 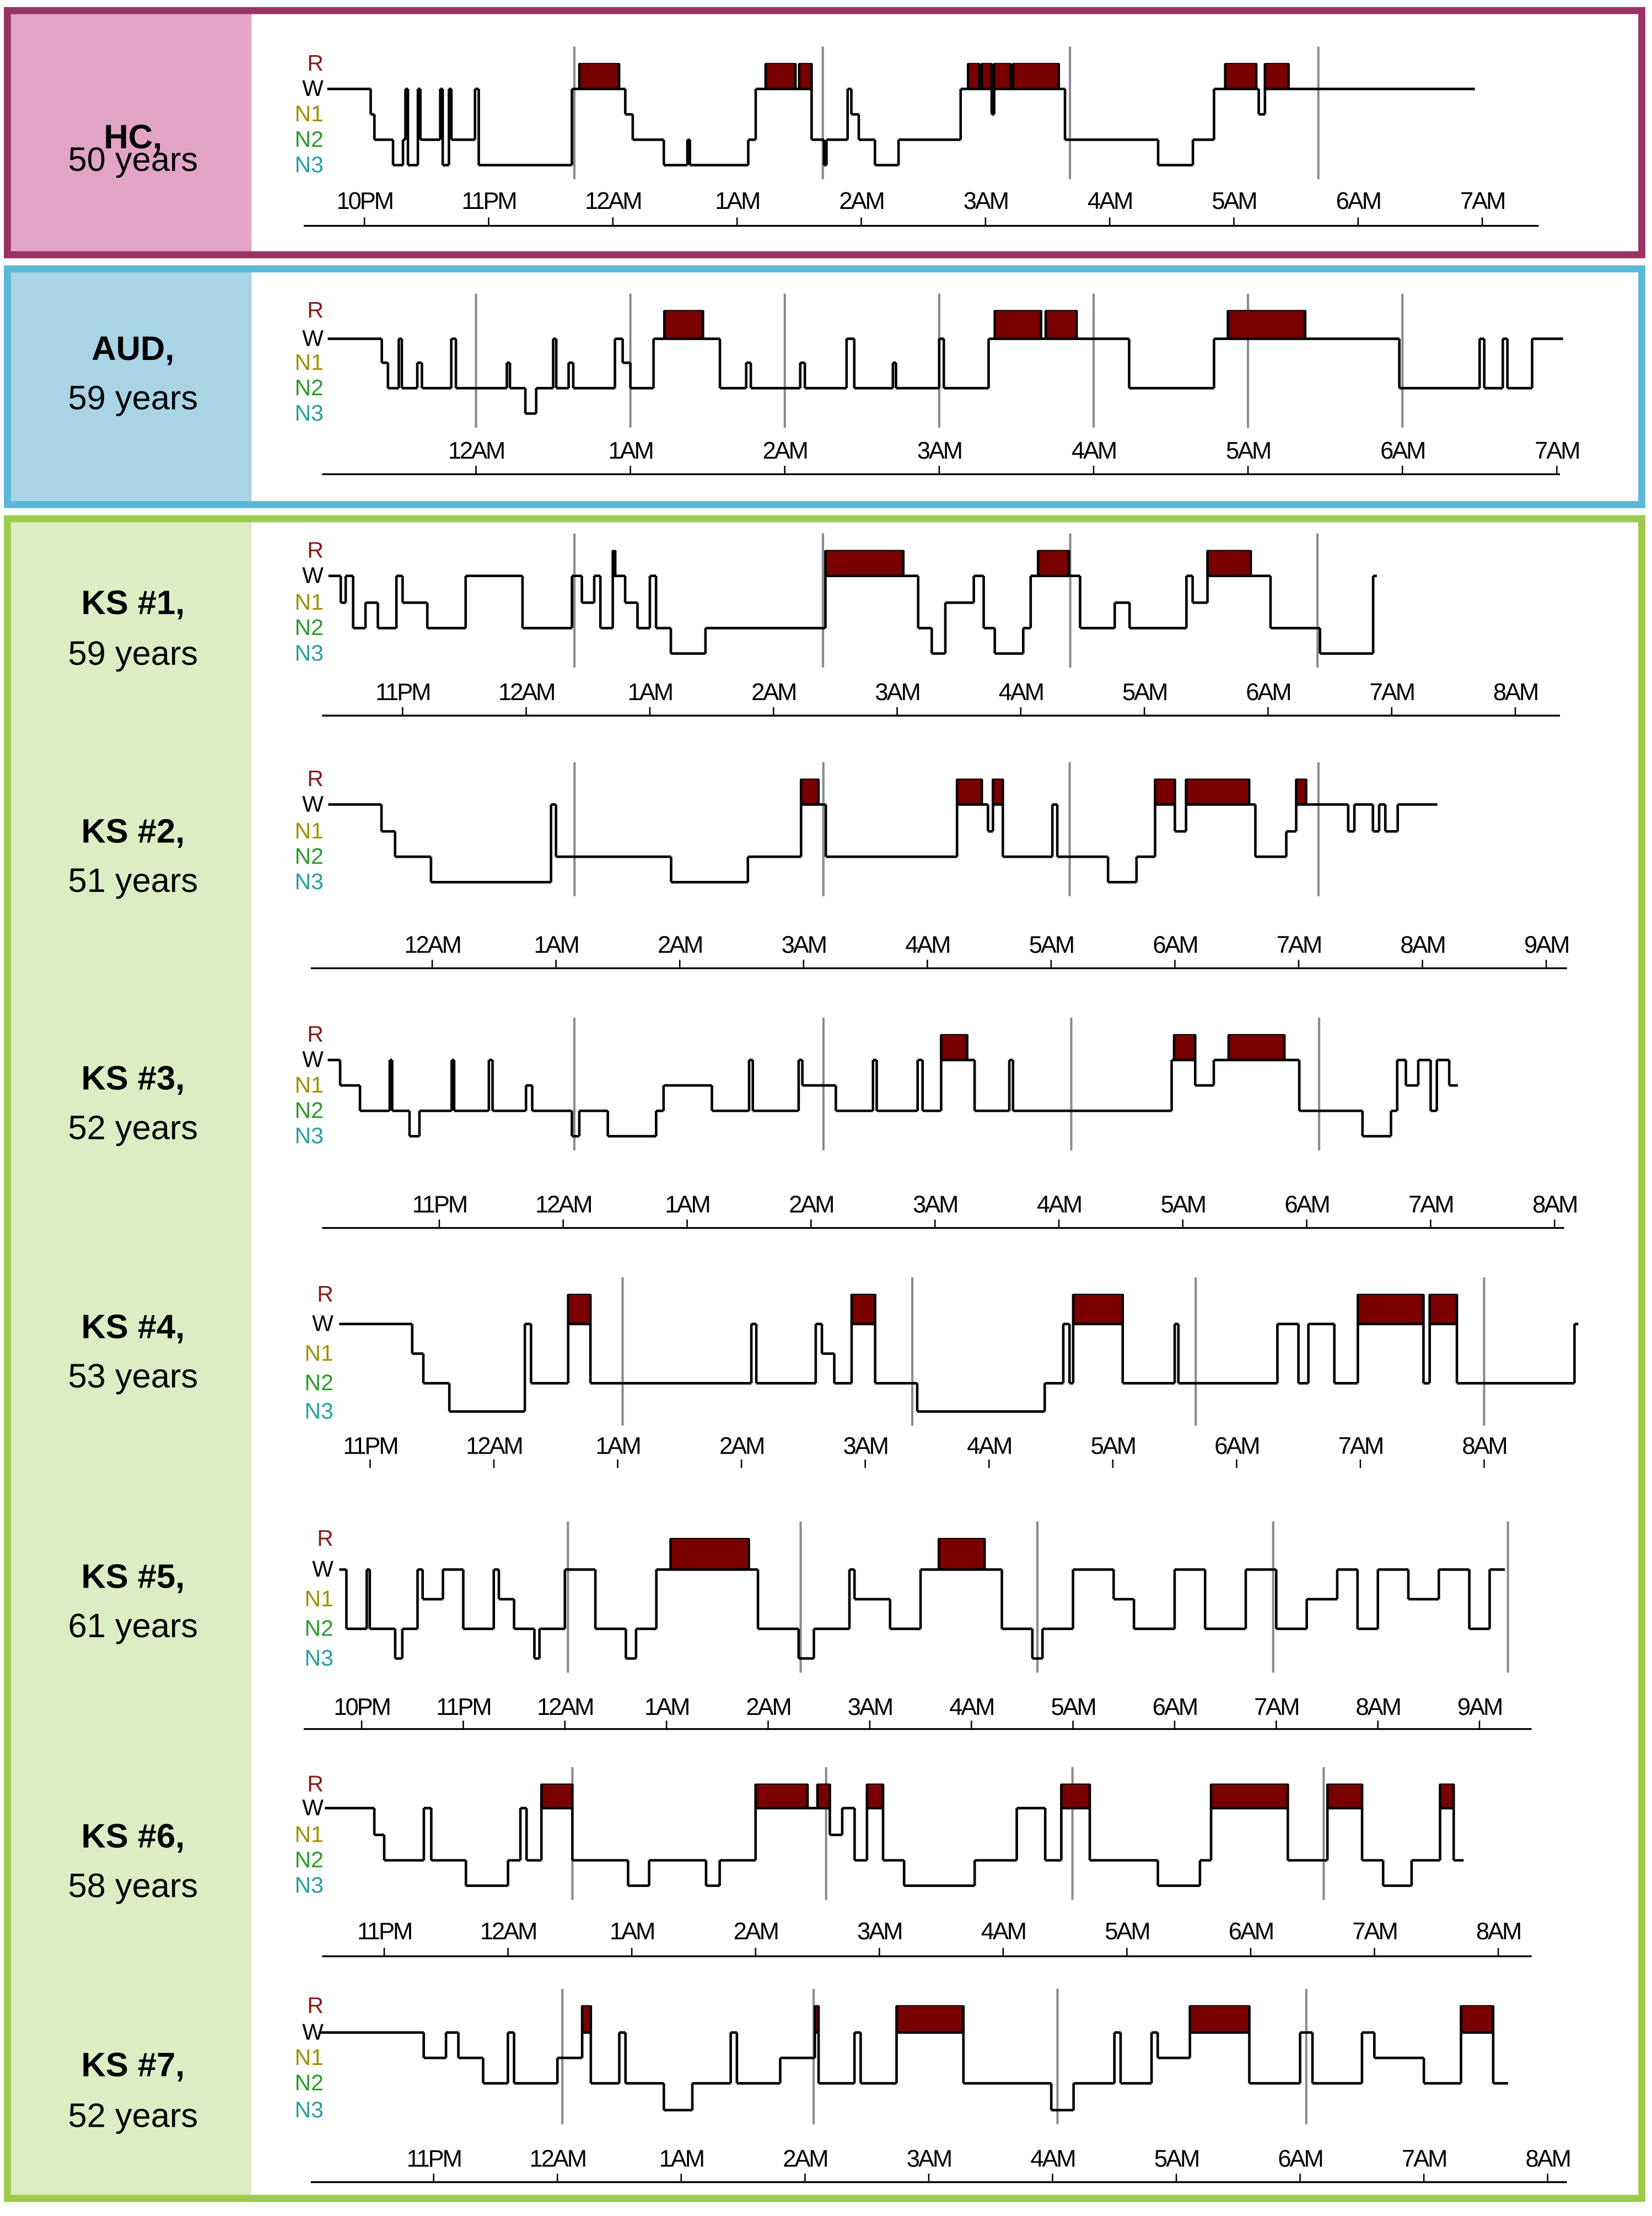 What do you see at coordinates (315, 63) in the screenshot?
I see `stage-label-r: R` at bounding box center [315, 63].